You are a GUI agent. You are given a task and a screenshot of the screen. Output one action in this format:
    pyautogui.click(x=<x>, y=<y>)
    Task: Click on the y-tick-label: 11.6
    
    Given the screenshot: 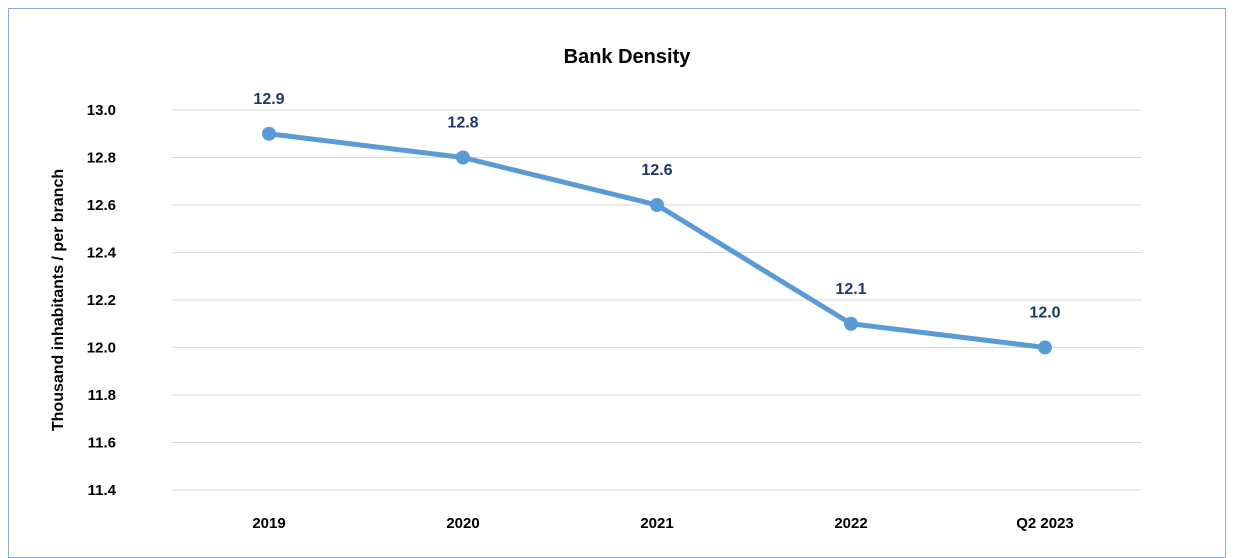 What is the action you would take?
    pyautogui.click(x=102, y=443)
    